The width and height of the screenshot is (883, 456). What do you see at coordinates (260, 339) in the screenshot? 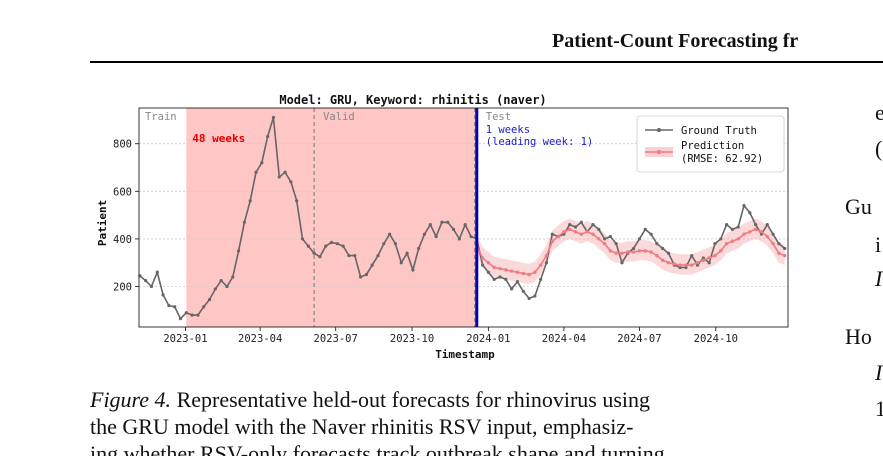
I see `x-tick-label: 2023-04` at bounding box center [260, 339].